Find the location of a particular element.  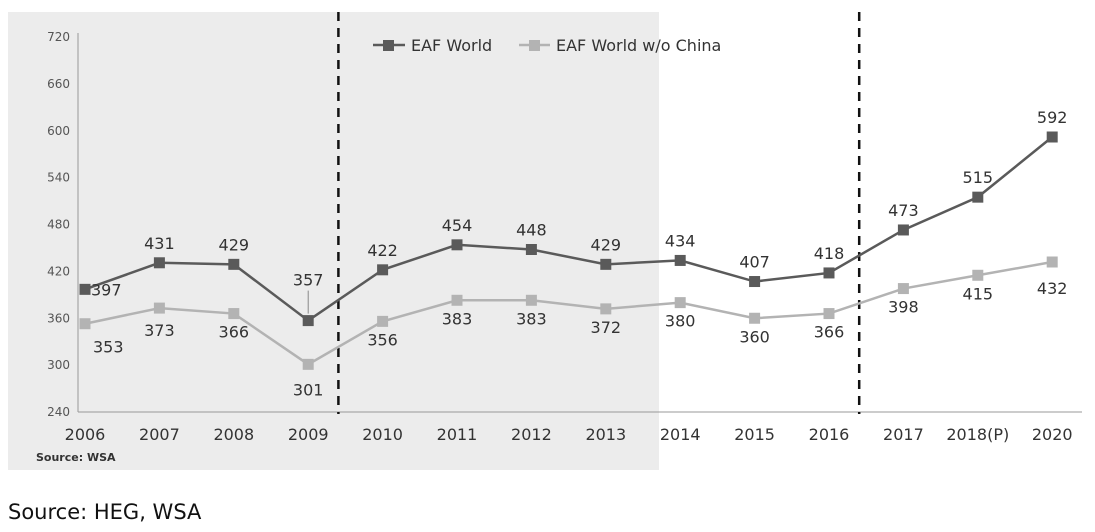

legend-marker-eaf-world-wo-china is located at coordinates (534, 45).